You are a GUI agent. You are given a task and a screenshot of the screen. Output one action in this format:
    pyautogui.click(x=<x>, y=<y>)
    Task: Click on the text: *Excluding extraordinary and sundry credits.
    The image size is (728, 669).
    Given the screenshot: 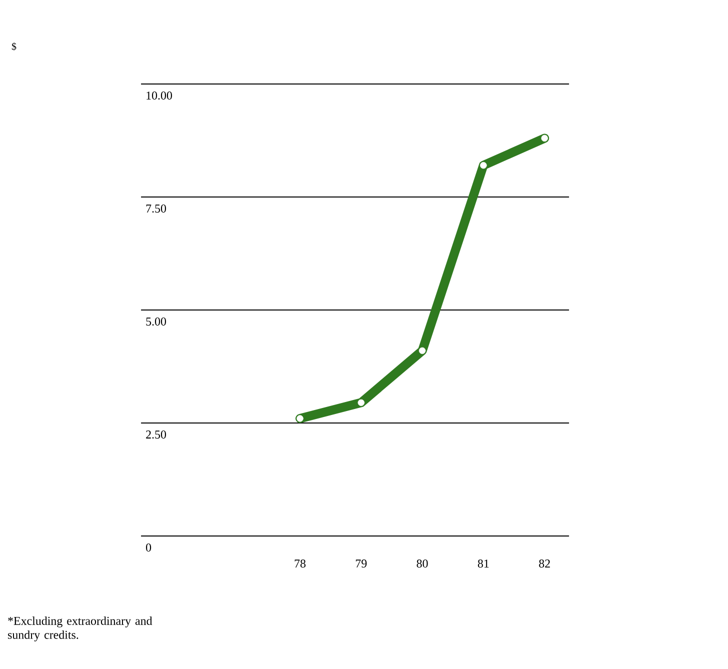 What is the action you would take?
    pyautogui.click(x=80, y=629)
    